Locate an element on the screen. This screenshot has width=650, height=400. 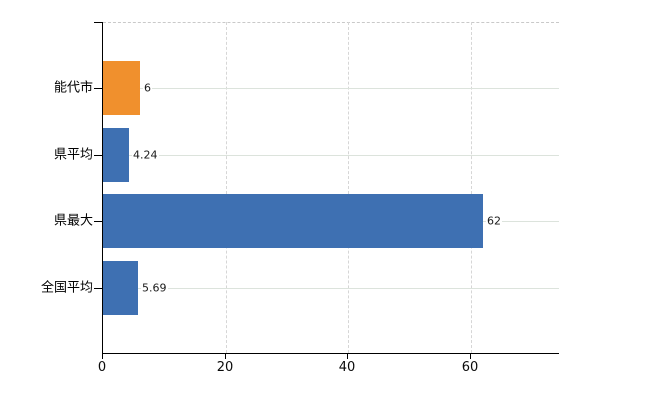
category-label-県最大: 県最大 is located at coordinates (73, 221).